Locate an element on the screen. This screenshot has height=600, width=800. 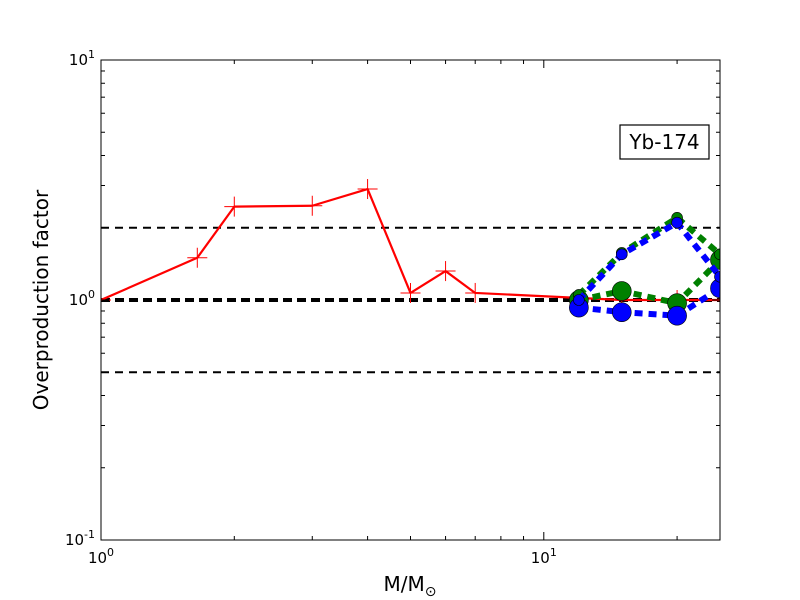
y-tick-label: 10¹ is located at coordinates (82, 58).